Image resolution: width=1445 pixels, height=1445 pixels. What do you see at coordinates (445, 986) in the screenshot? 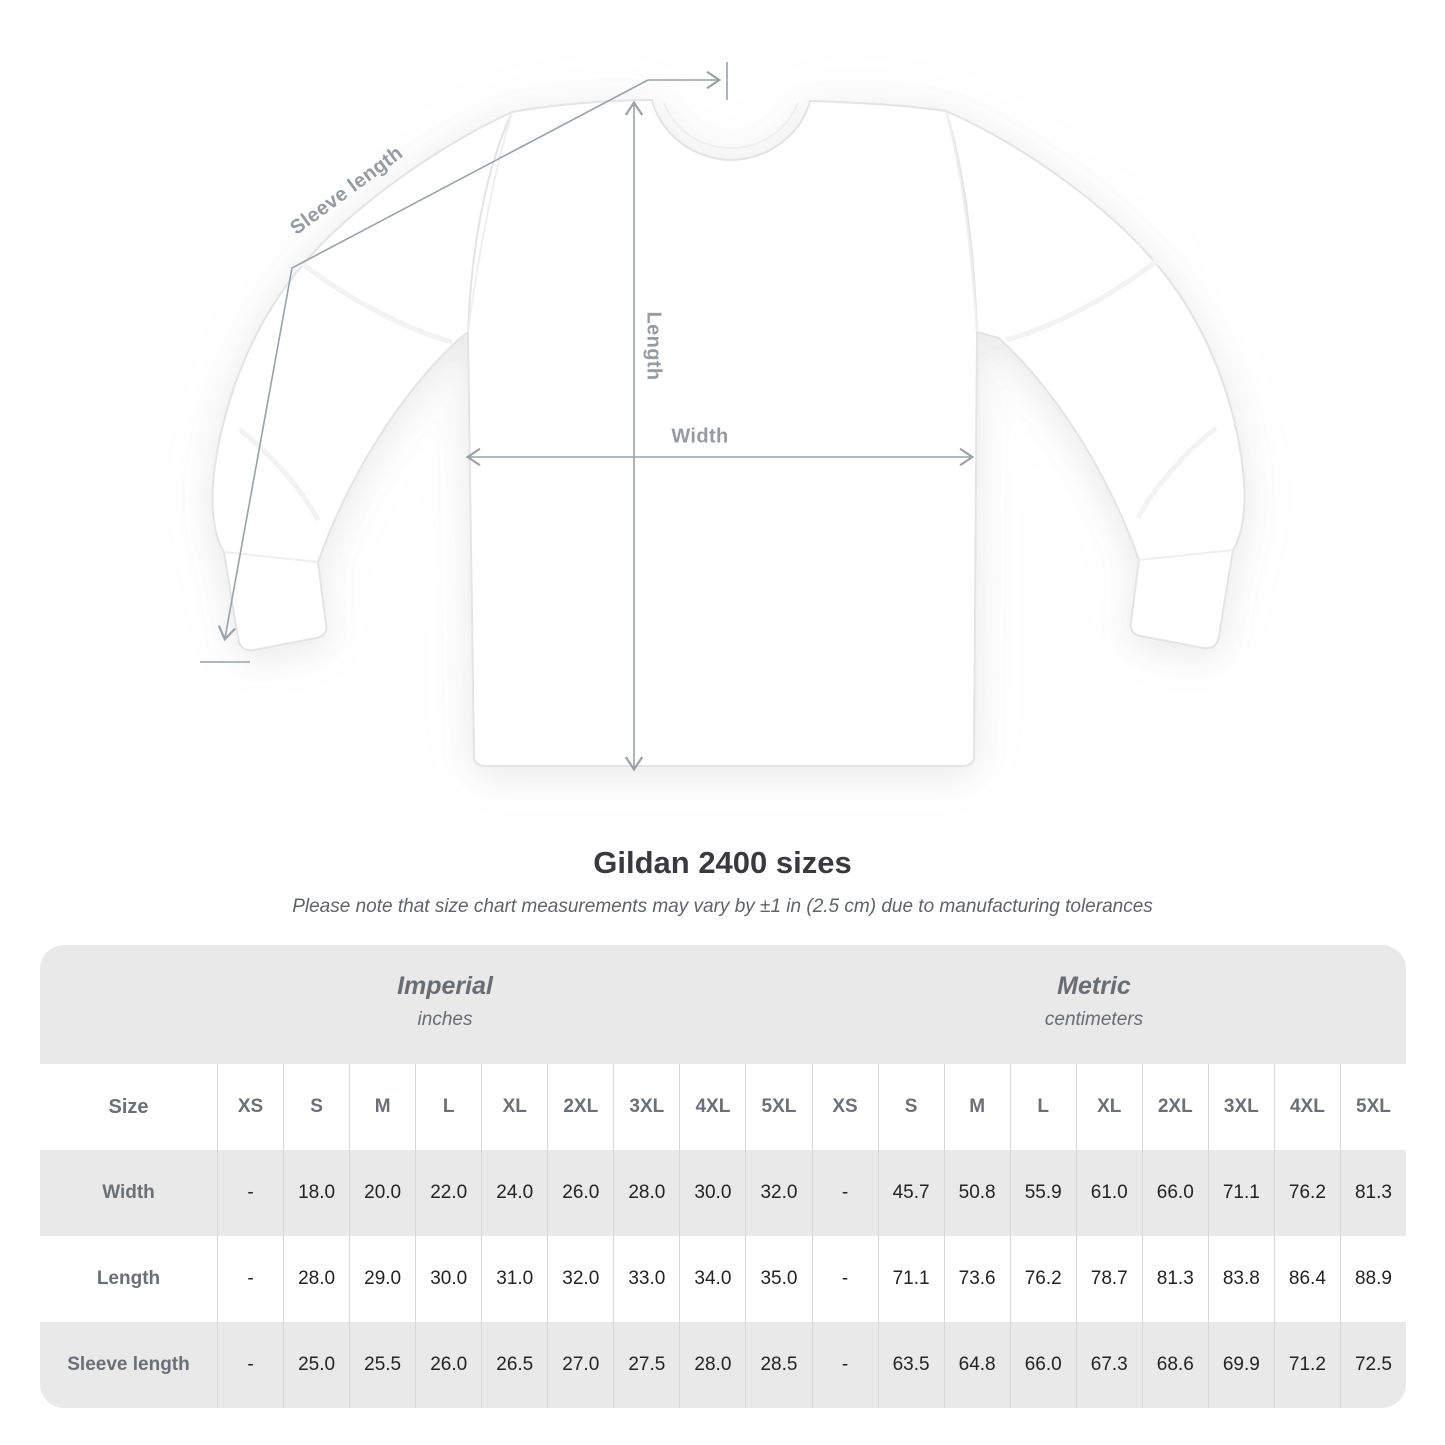
I see `imperial-label: Imperial` at bounding box center [445, 986].